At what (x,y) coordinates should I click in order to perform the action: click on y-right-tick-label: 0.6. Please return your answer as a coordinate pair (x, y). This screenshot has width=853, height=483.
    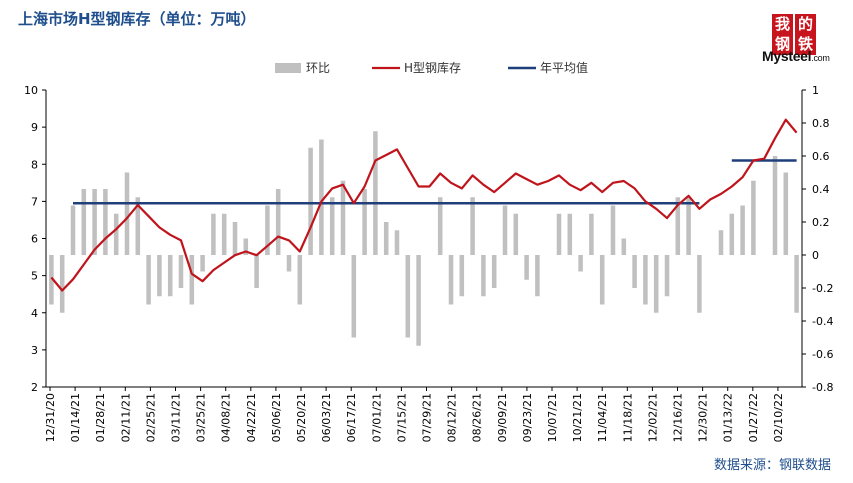
    Looking at the image, I should click on (821, 156).